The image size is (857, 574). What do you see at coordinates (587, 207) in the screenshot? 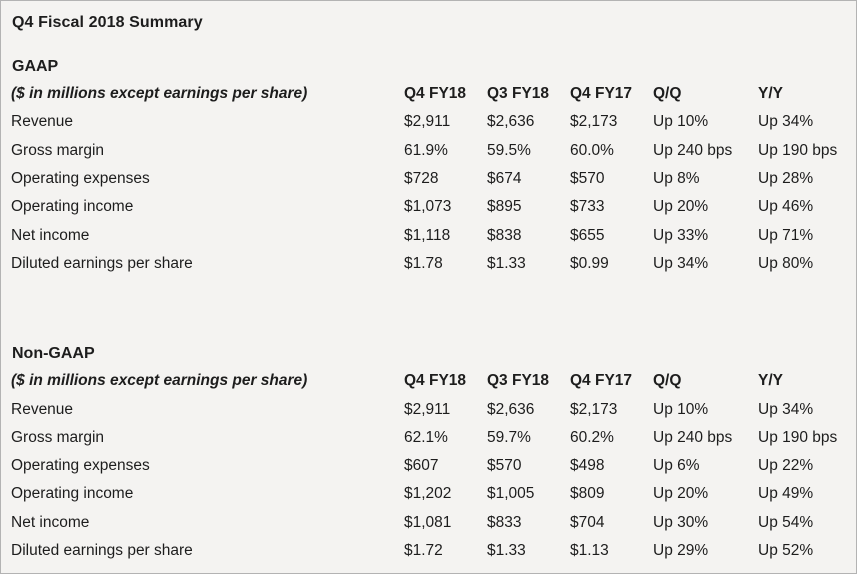
I see `cell-q4fy17: $733` at bounding box center [587, 207].